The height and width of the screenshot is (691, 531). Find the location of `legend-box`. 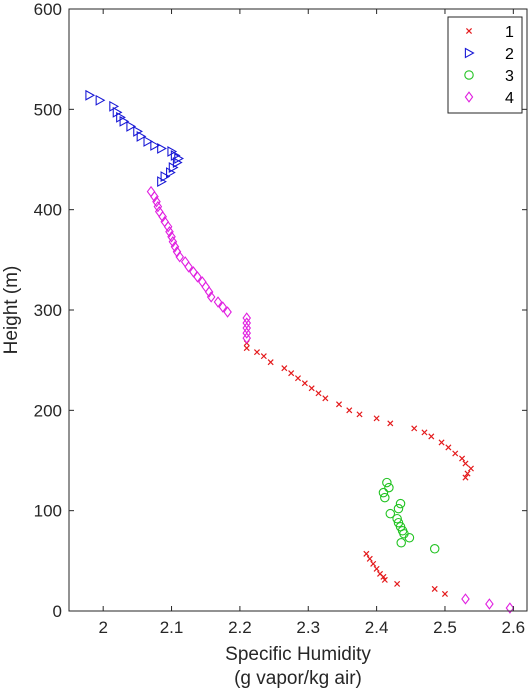

legend-box is located at coordinates (485, 65).